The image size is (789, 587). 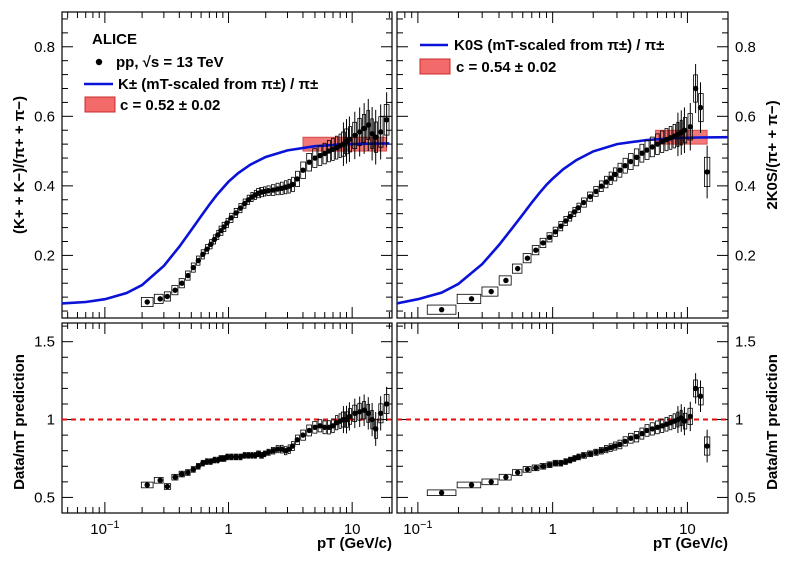 What do you see at coordinates (745, 497) in the screenshot?
I see `y-tick-label: 0.5` at bounding box center [745, 497].